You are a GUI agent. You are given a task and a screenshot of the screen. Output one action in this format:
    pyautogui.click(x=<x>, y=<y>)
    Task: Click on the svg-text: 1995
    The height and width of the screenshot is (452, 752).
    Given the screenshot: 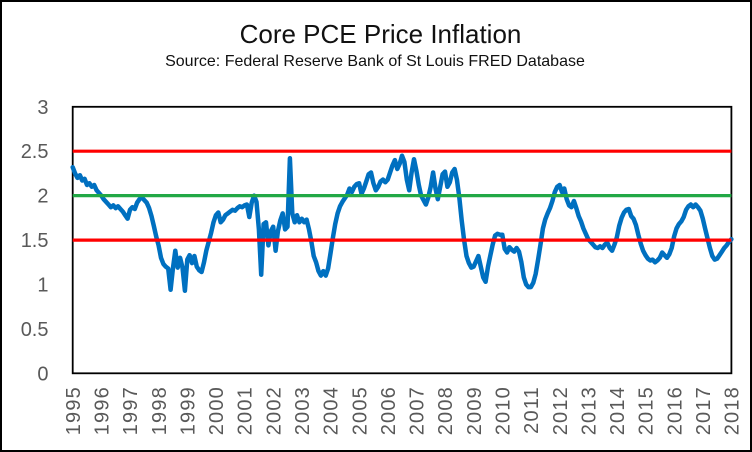 What is the action you would take?
    pyautogui.click(x=74, y=410)
    